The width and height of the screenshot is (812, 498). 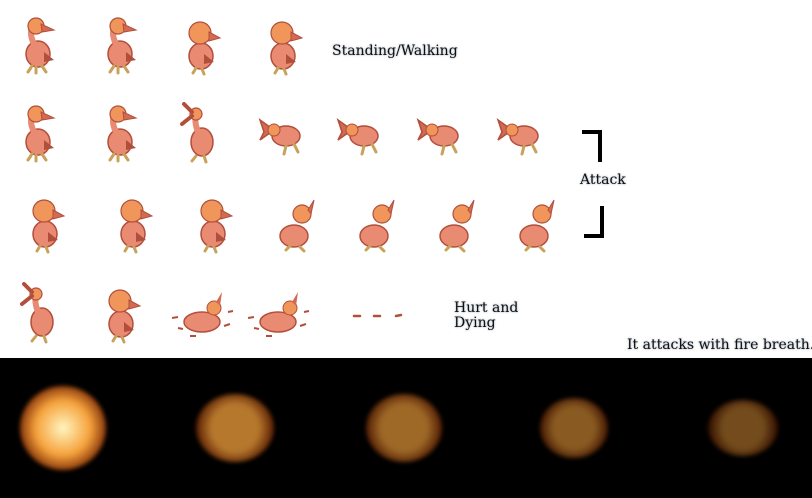 What do you see at coordinates (486, 308) in the screenshot?
I see `label-hurt-and-dying-line1: Hurt and` at bounding box center [486, 308].